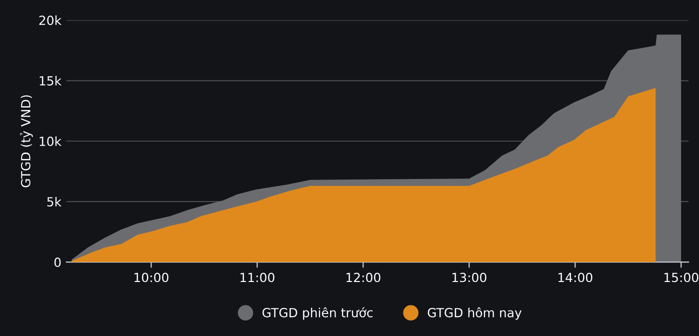 Image resolution: width=699 pixels, height=336 pixels. I want to click on legend-label: GTGD hôm nay, so click(475, 313).